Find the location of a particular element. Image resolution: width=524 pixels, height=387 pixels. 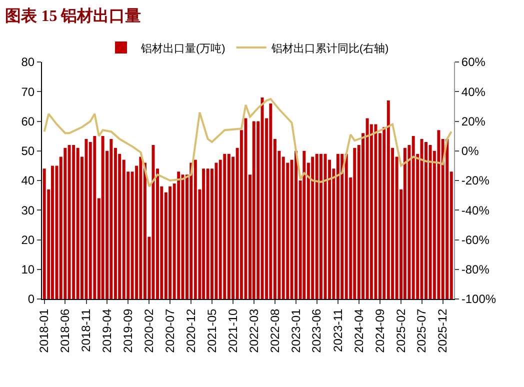

x-tick-label: 2025-02 is located at coordinates (401, 330).